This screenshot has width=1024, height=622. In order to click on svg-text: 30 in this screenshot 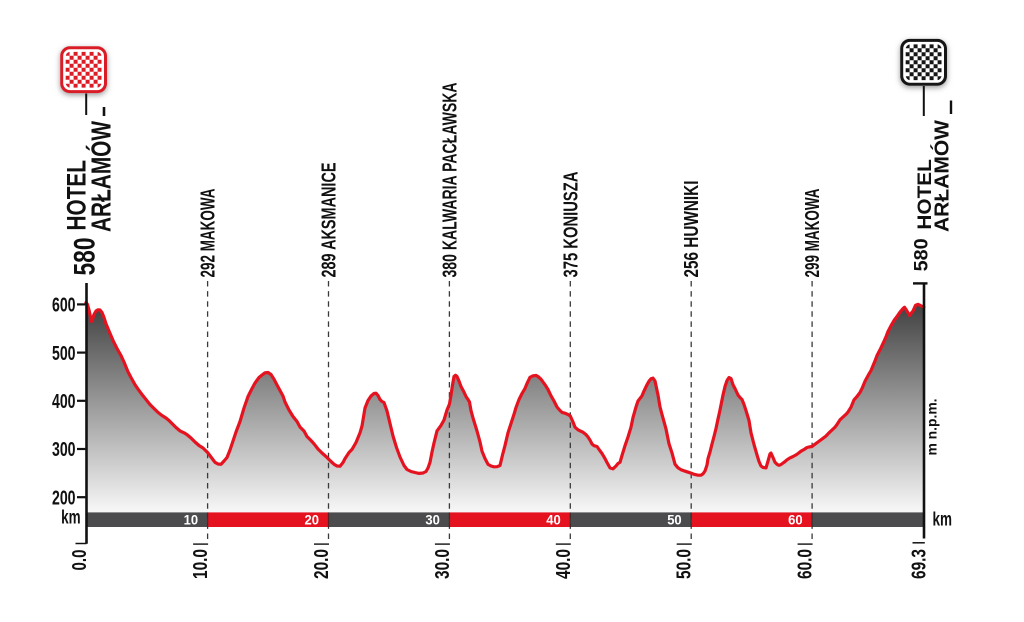, I will do `click(432, 519)`.